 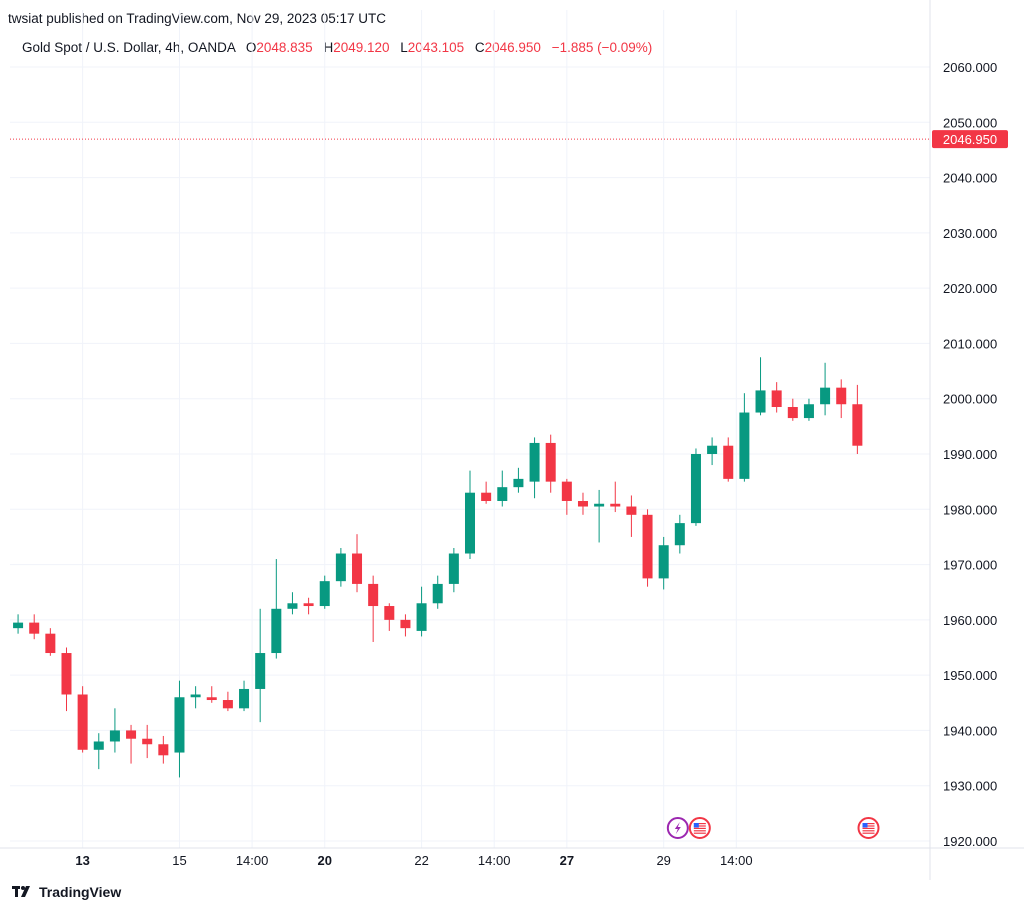 I want to click on event-markers, so click(x=773, y=828).